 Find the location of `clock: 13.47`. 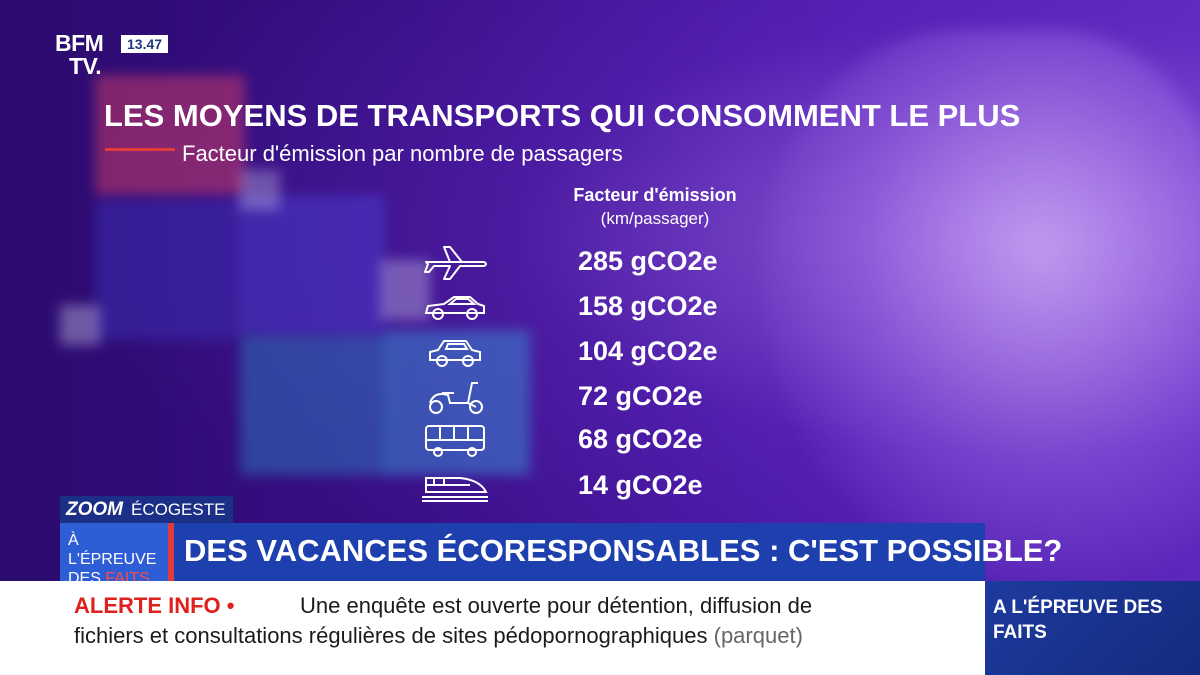

clock: 13.47 is located at coordinates (145, 44).